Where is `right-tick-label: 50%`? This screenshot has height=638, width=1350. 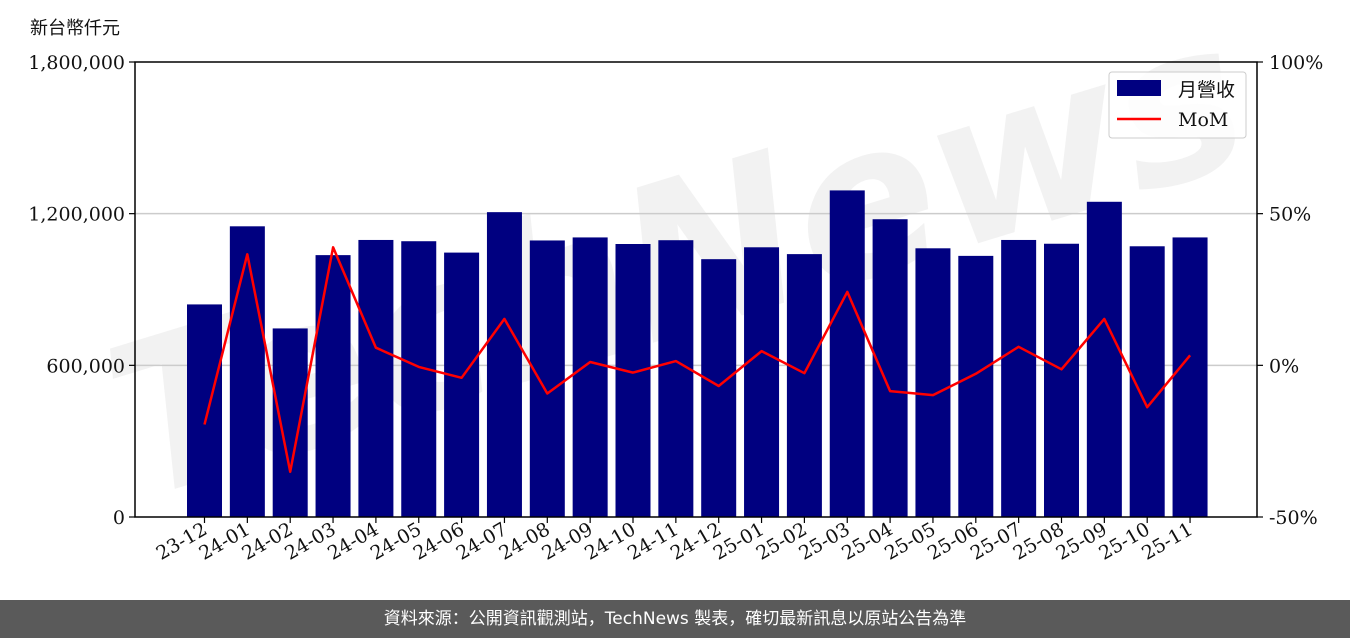
right-tick-label: 50% is located at coordinates (1290, 215).